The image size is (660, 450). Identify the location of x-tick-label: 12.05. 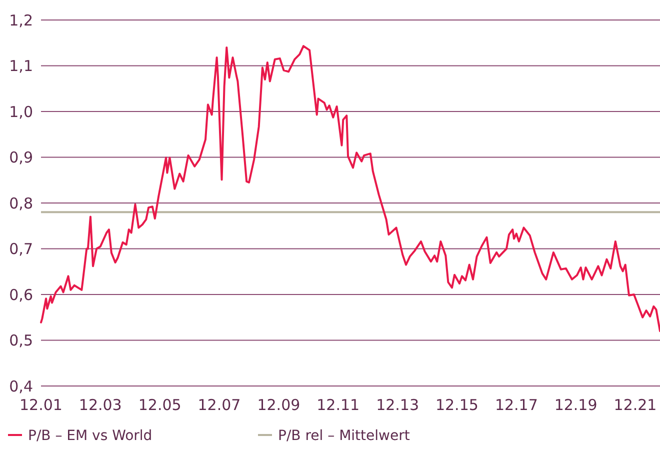
(160, 405).